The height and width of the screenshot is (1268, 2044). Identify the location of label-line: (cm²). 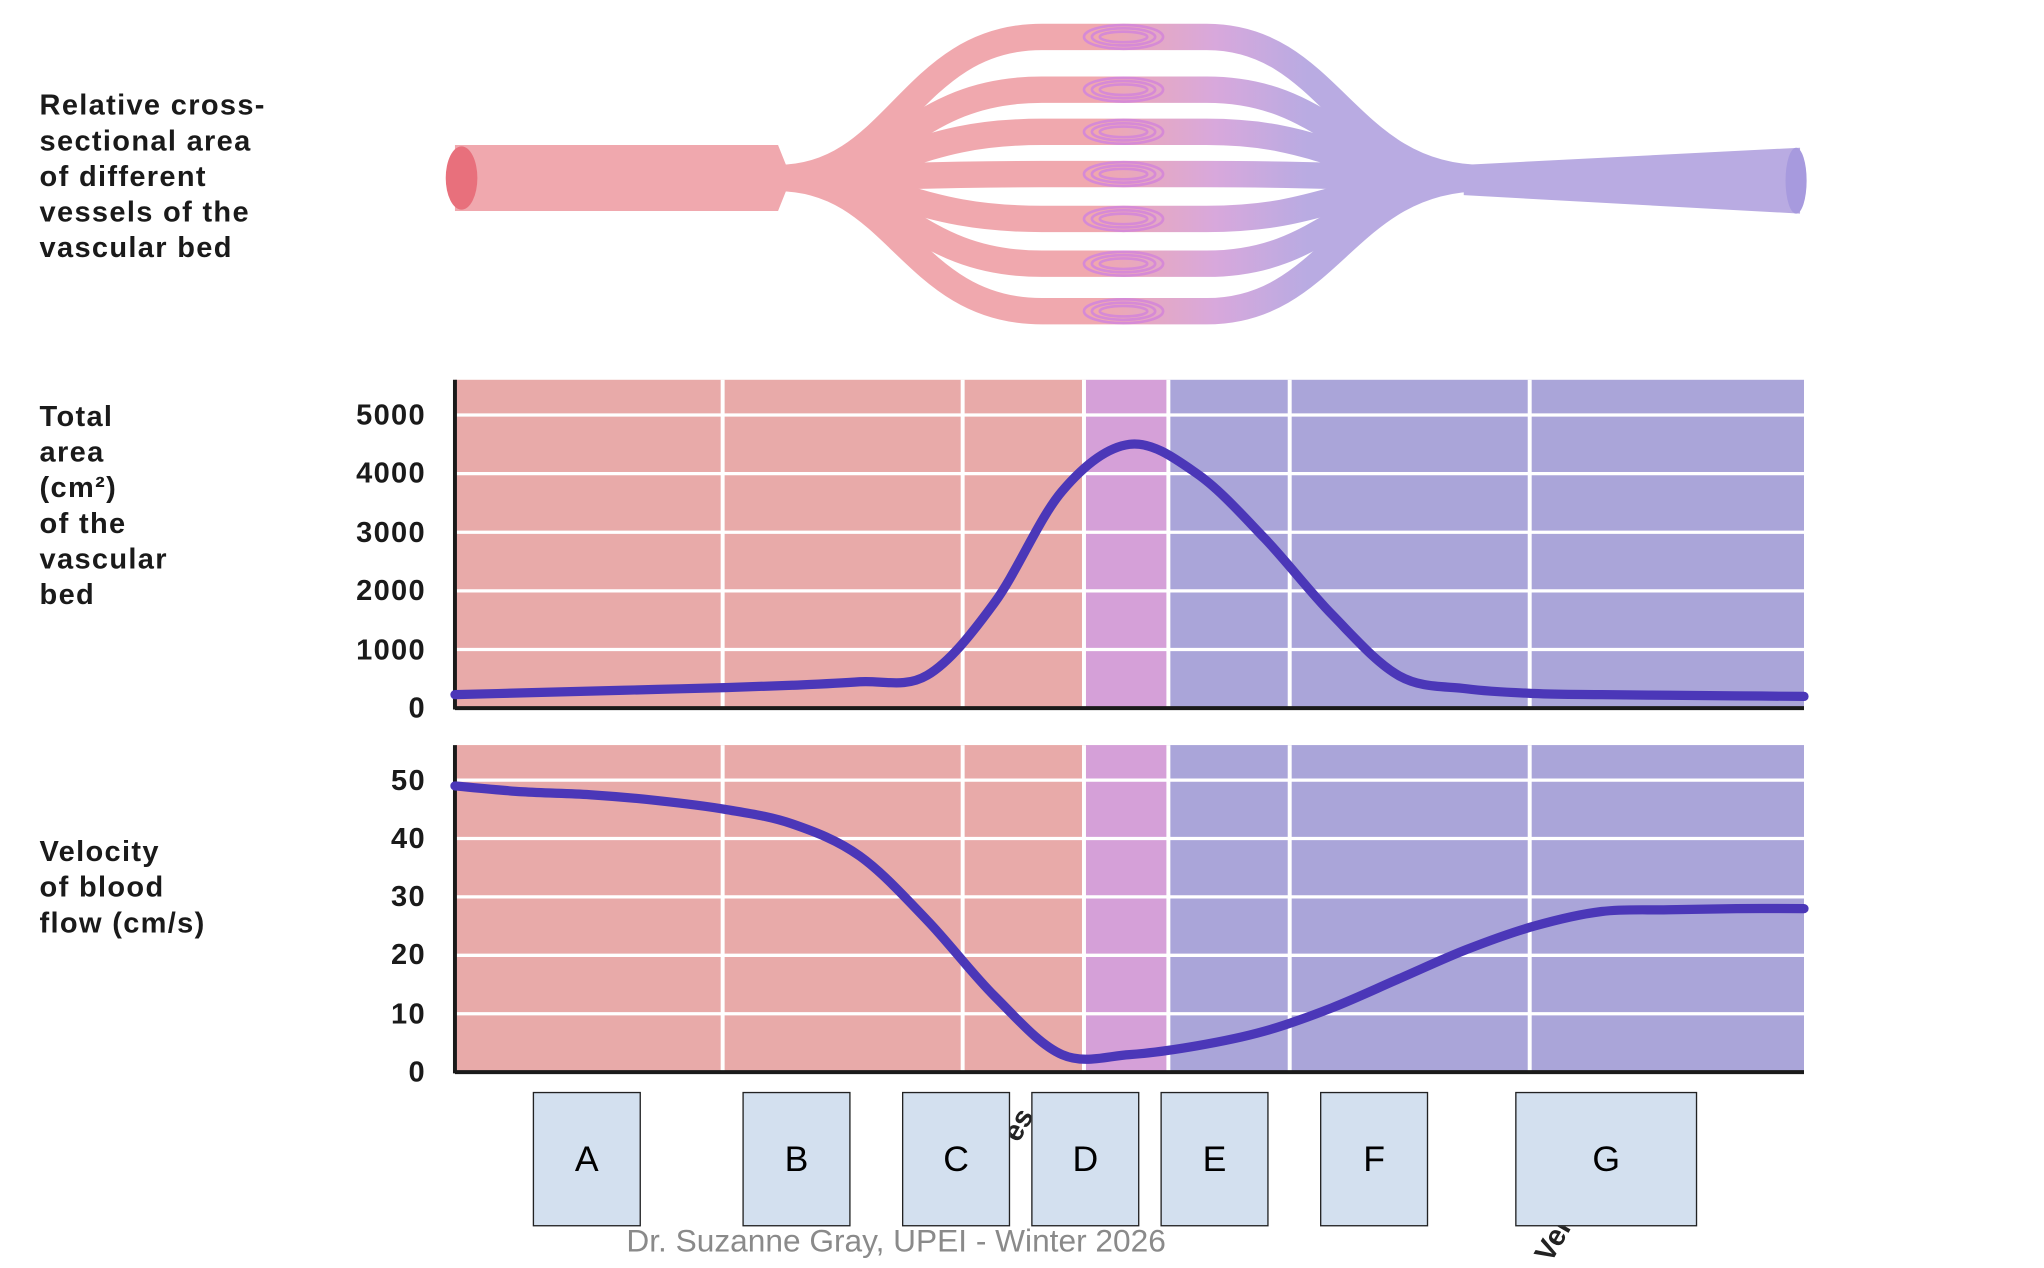
(78, 487).